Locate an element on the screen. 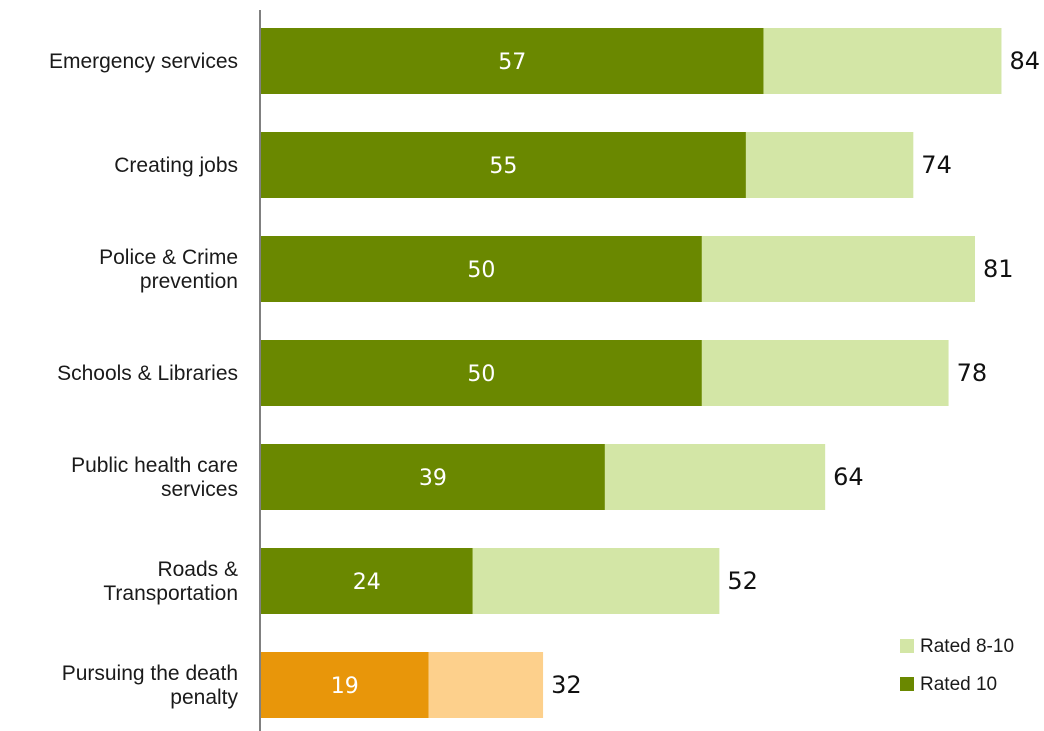  data-label-rated-10: 39 is located at coordinates (433, 478).